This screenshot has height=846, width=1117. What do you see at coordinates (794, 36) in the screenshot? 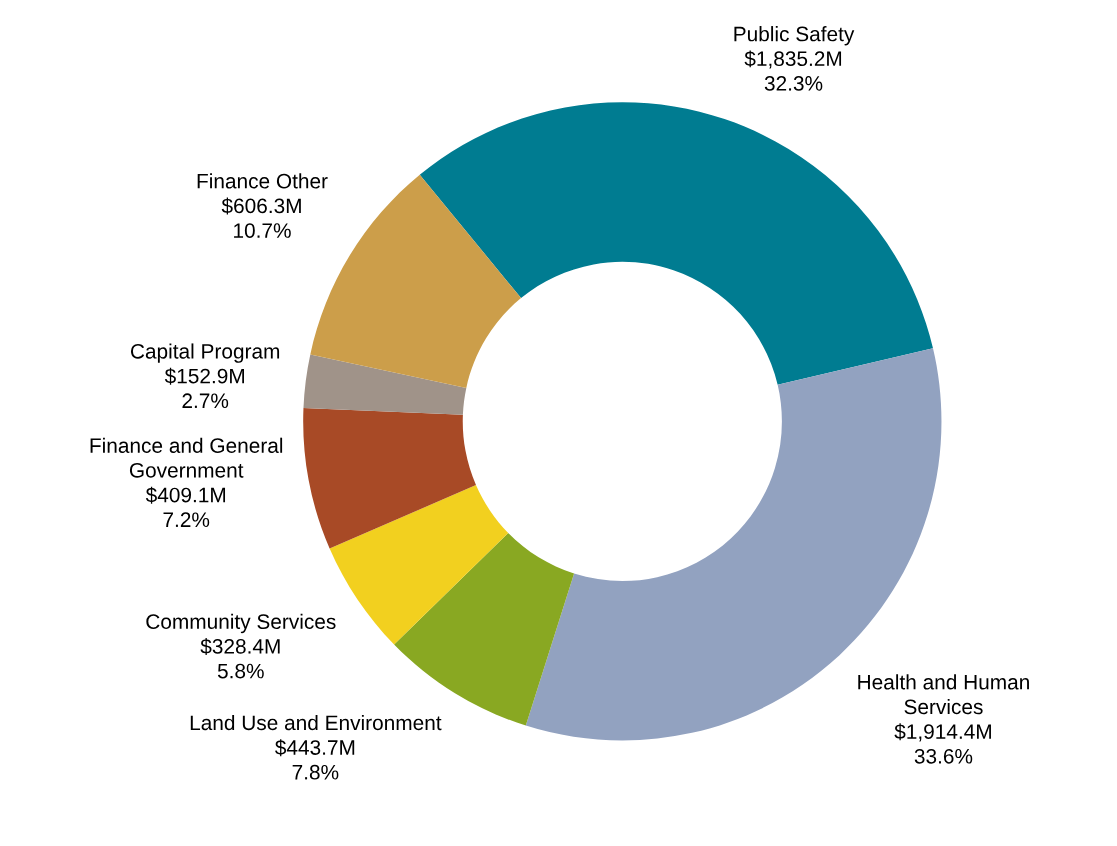
I see `slice-label: Public Safety` at bounding box center [794, 36].